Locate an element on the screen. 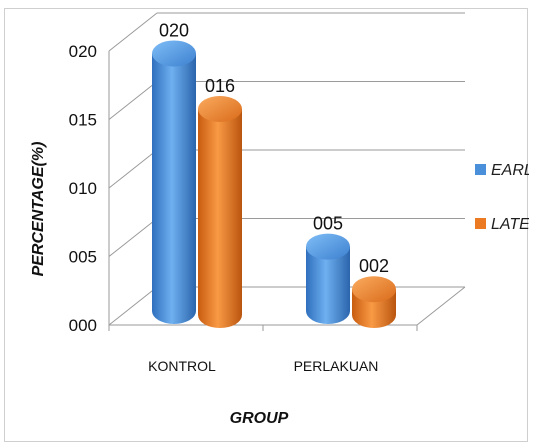 The width and height of the screenshot is (533, 448). data-label: 005 is located at coordinates (328, 224).